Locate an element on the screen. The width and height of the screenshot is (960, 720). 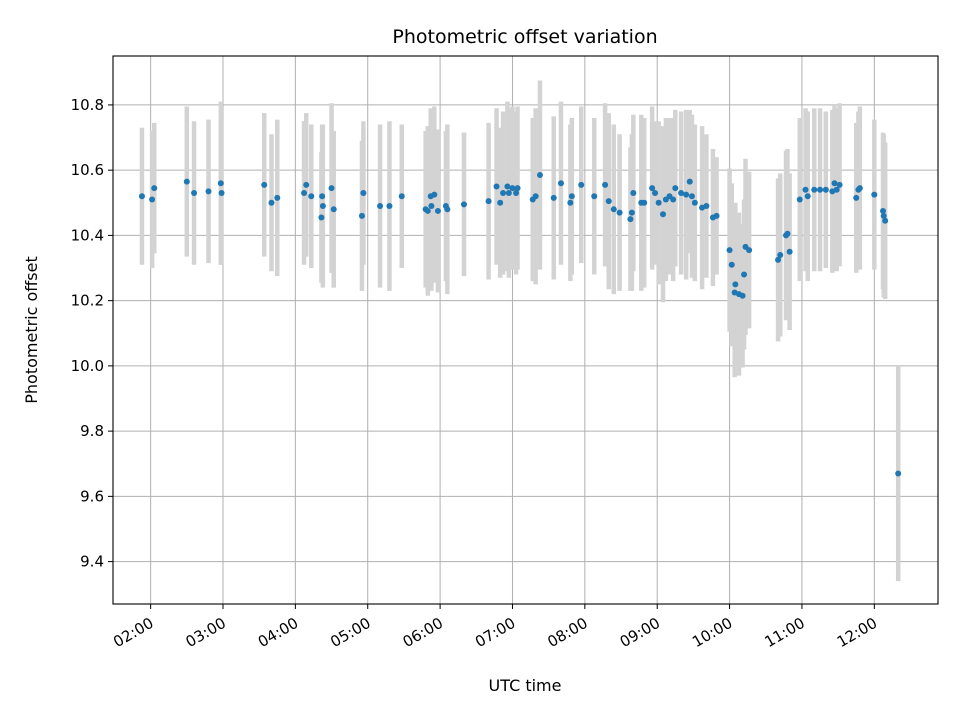
y-tick-label: 10.2 is located at coordinates (87, 301).